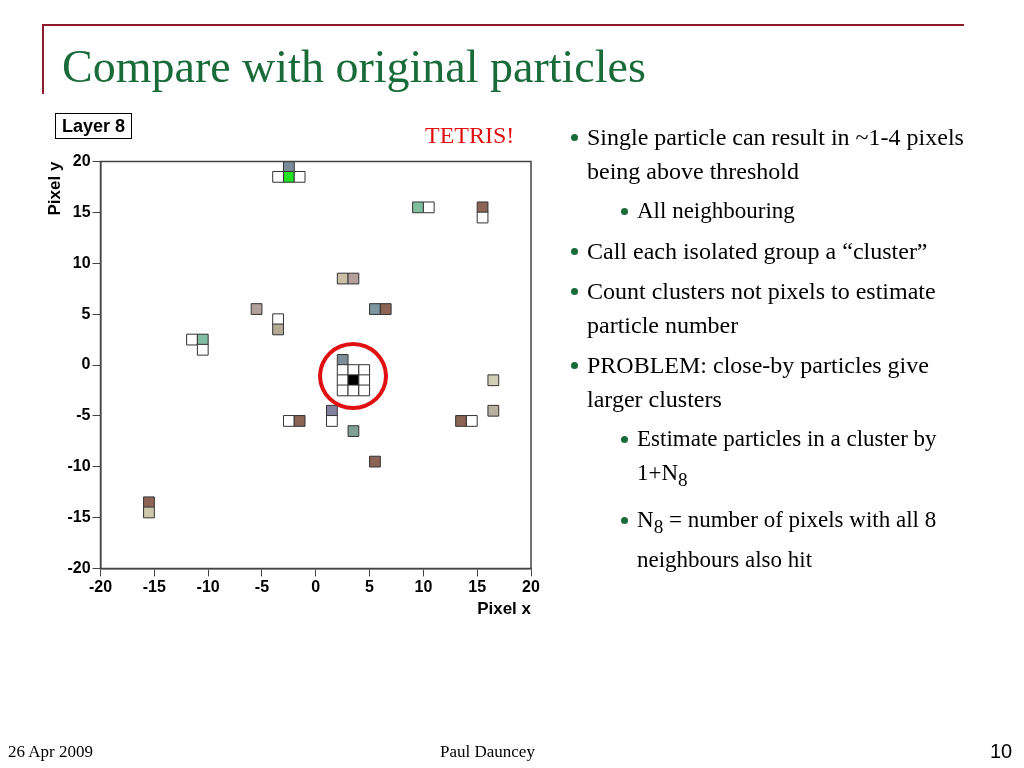  Describe the element at coordinates (757, 251) in the screenshot. I see `text: Call each isolated group a “cluster”` at that location.